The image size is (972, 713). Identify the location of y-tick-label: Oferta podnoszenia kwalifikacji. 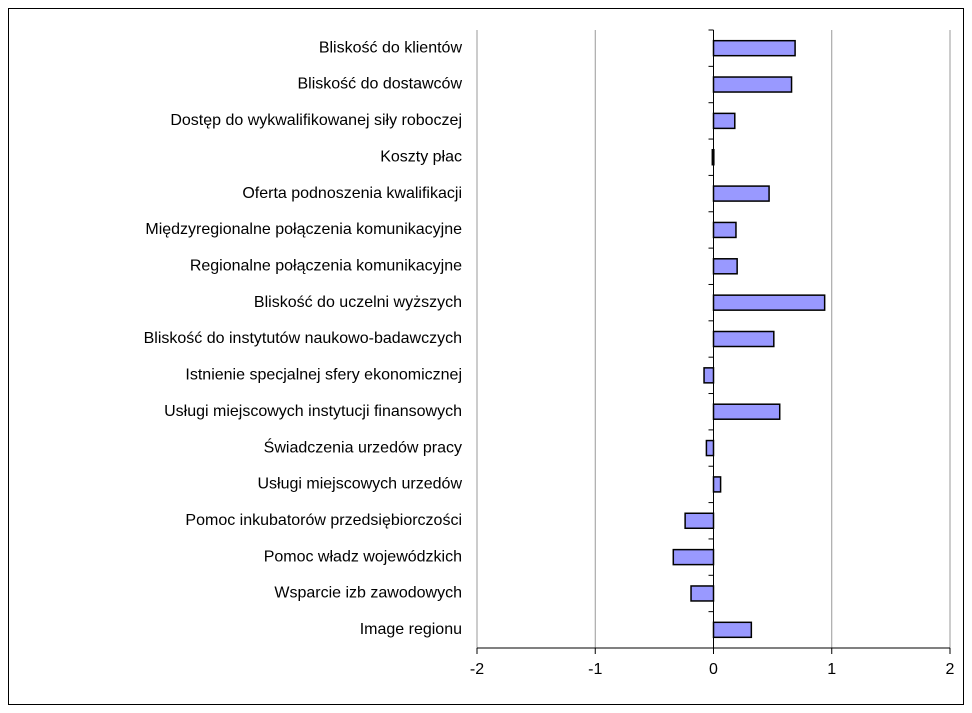
(352, 193).